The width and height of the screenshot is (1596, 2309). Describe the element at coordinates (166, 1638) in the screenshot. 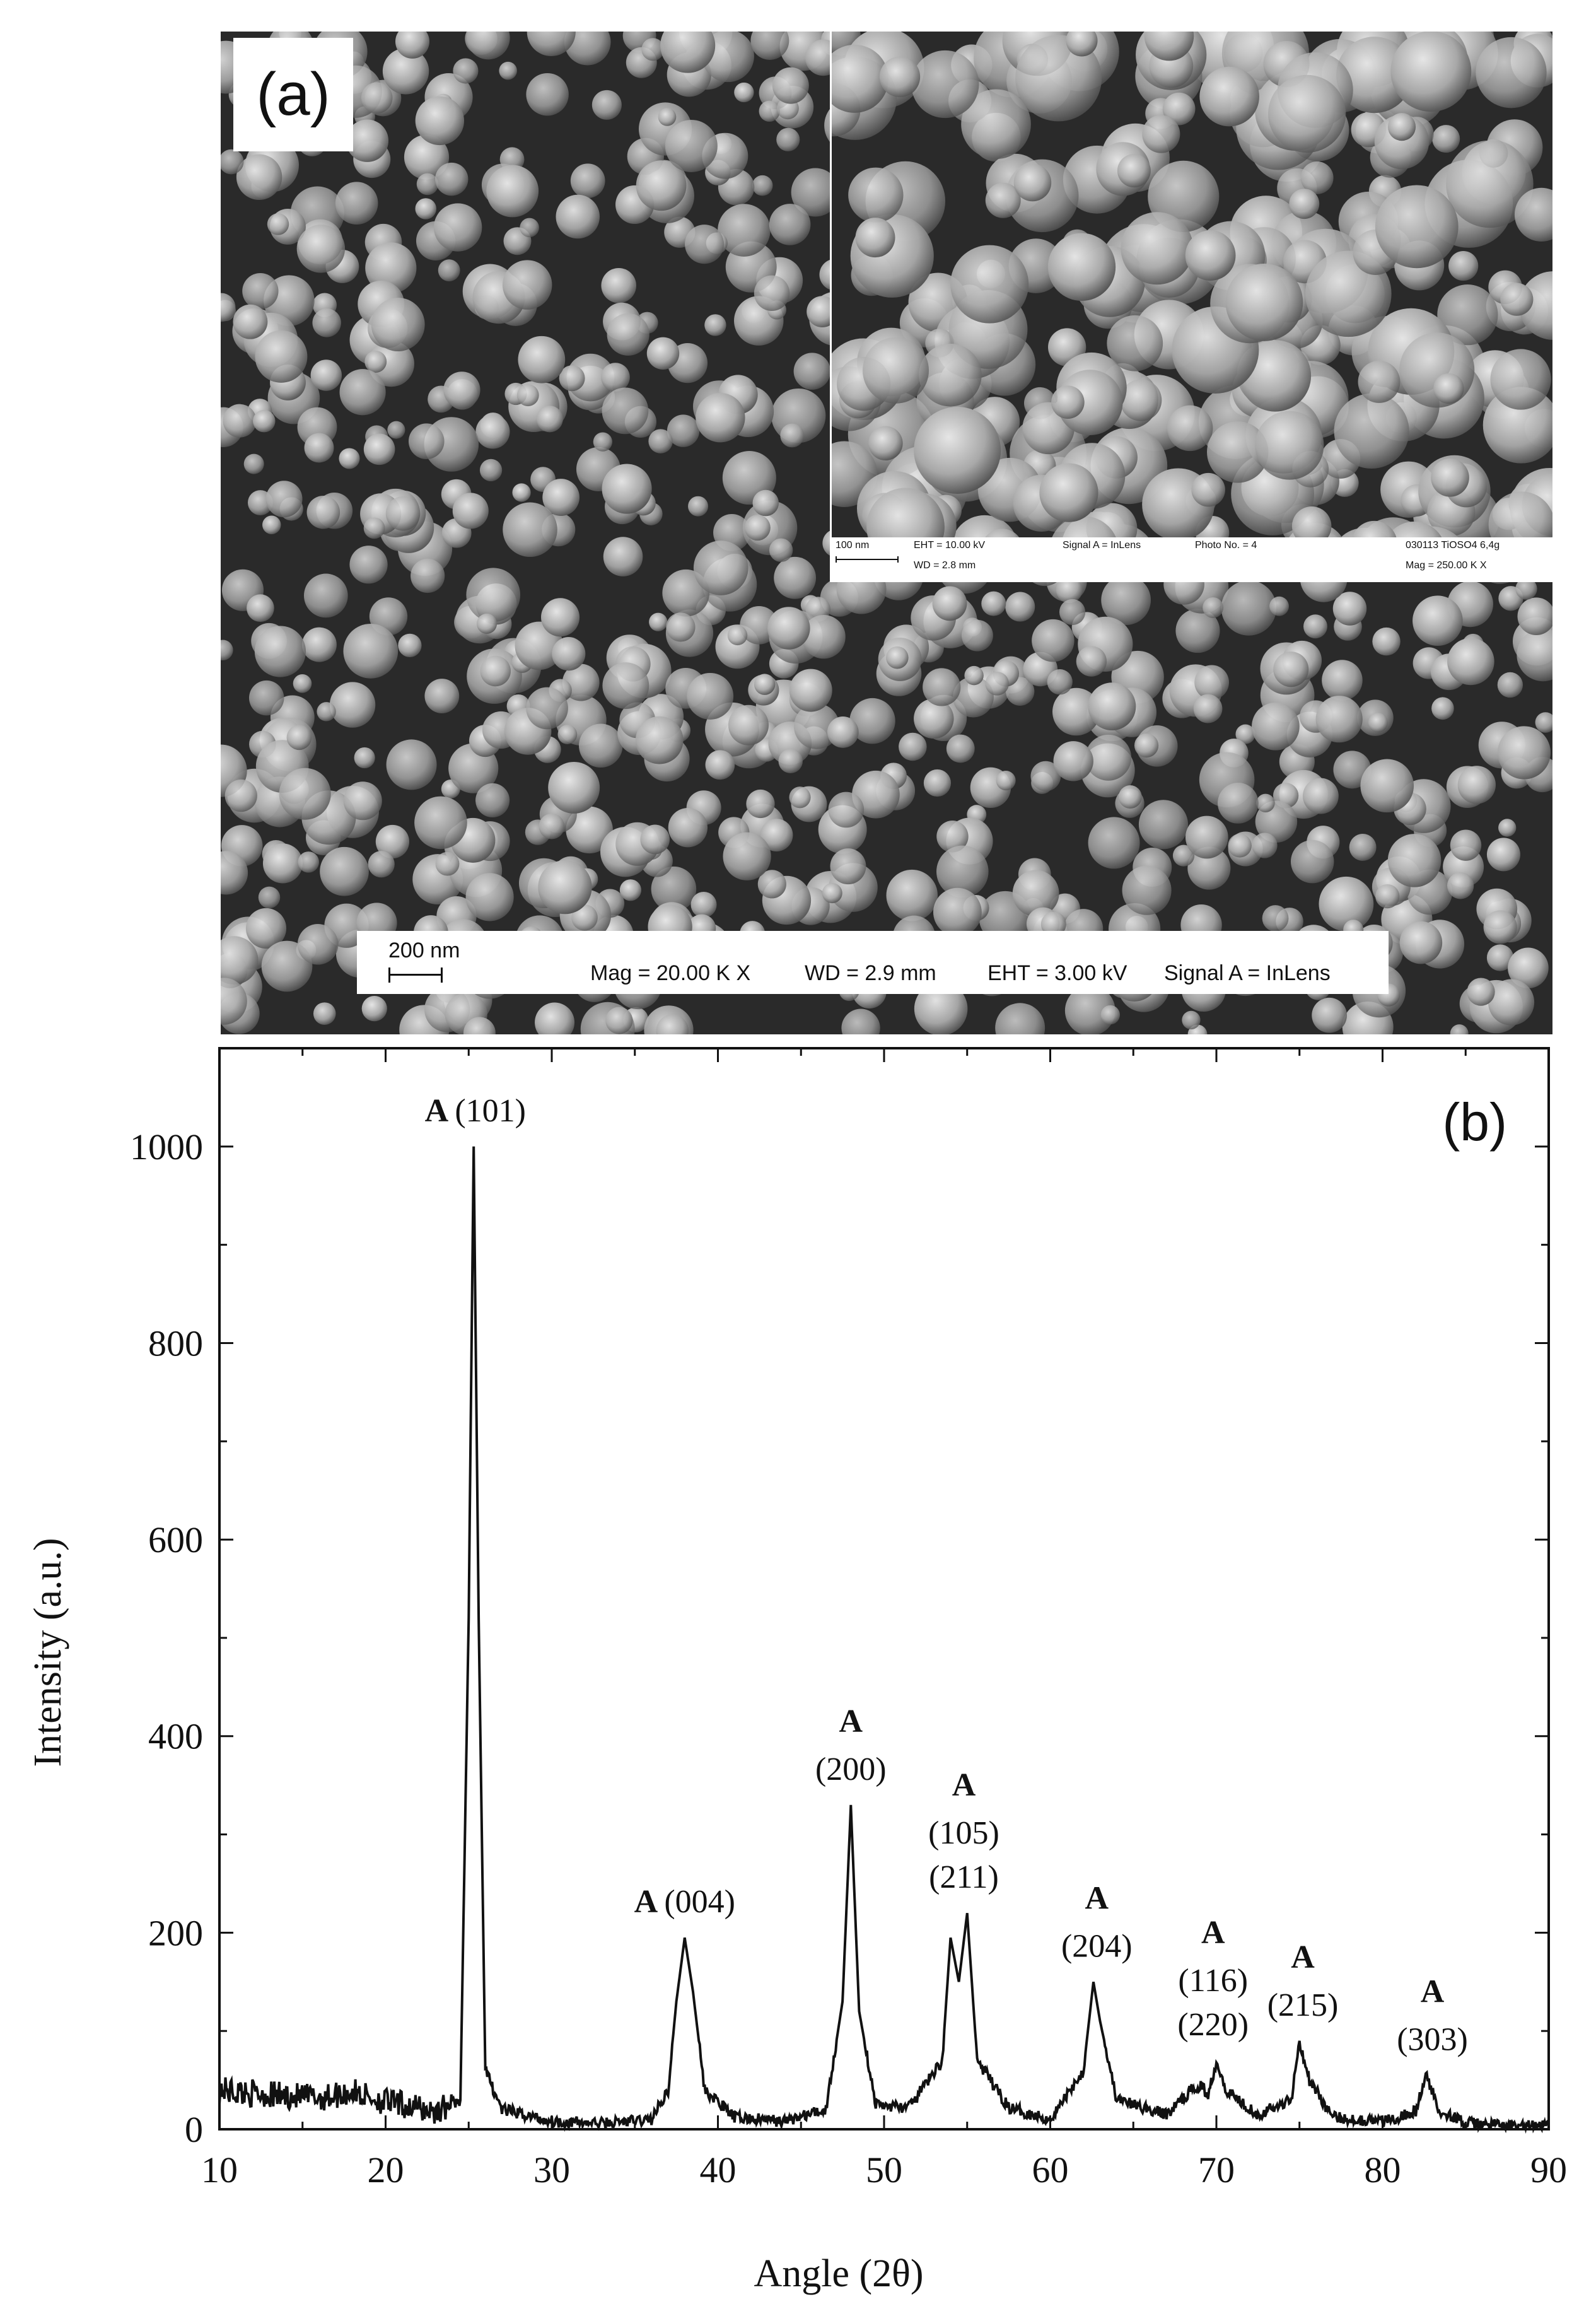

I see `y-tick-labels: 0 200 400 600 800 1000` at that location.